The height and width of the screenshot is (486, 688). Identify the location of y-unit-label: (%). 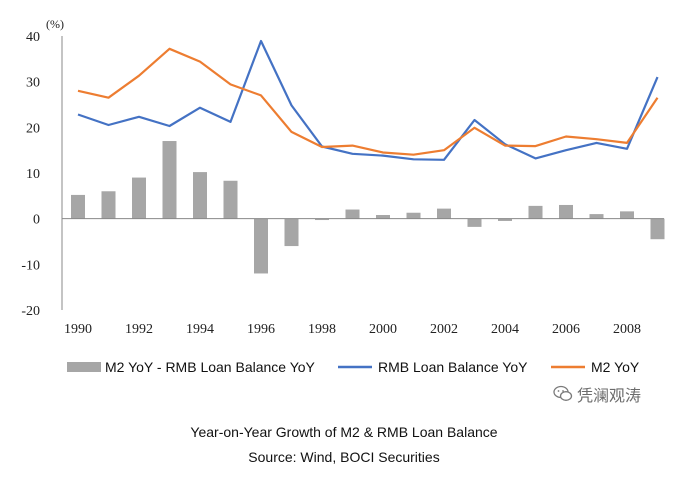
(55, 24).